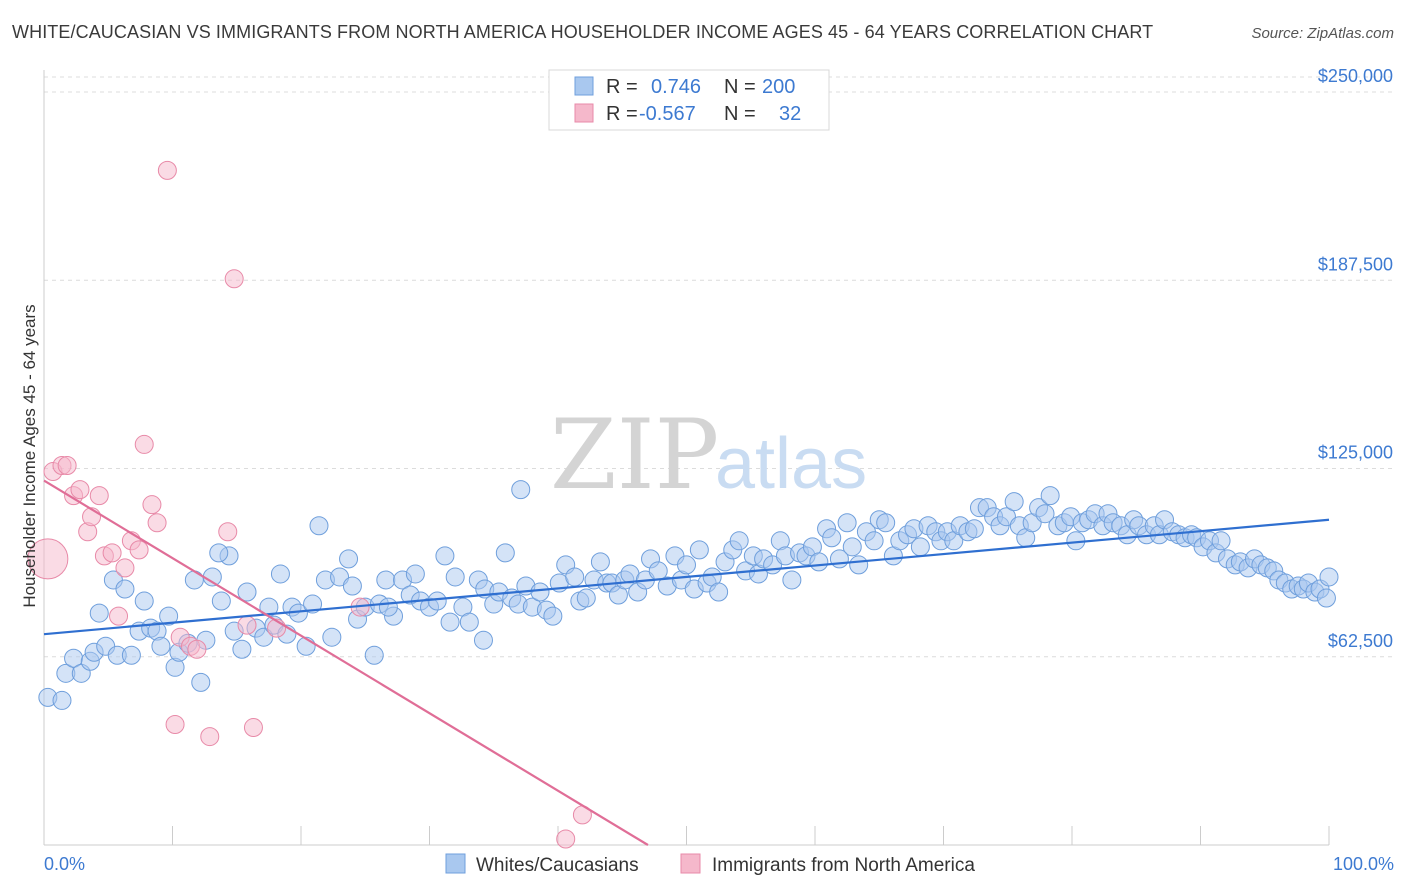  Describe the element at coordinates (557, 865) in the screenshot. I see `bottom-legend-label-blue: Whites/Caucasians` at that location.